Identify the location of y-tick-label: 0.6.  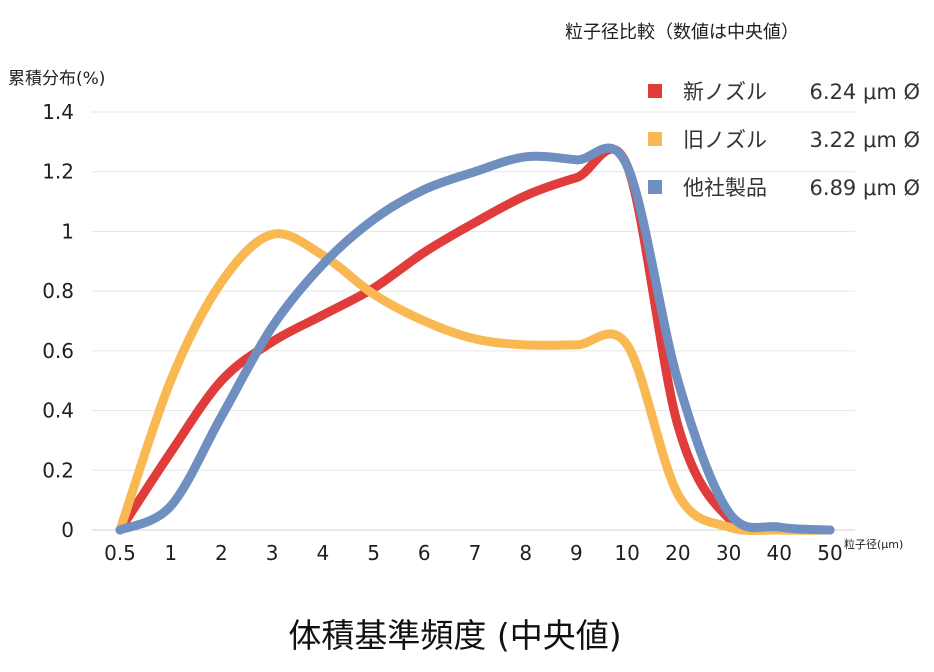
(58, 351).